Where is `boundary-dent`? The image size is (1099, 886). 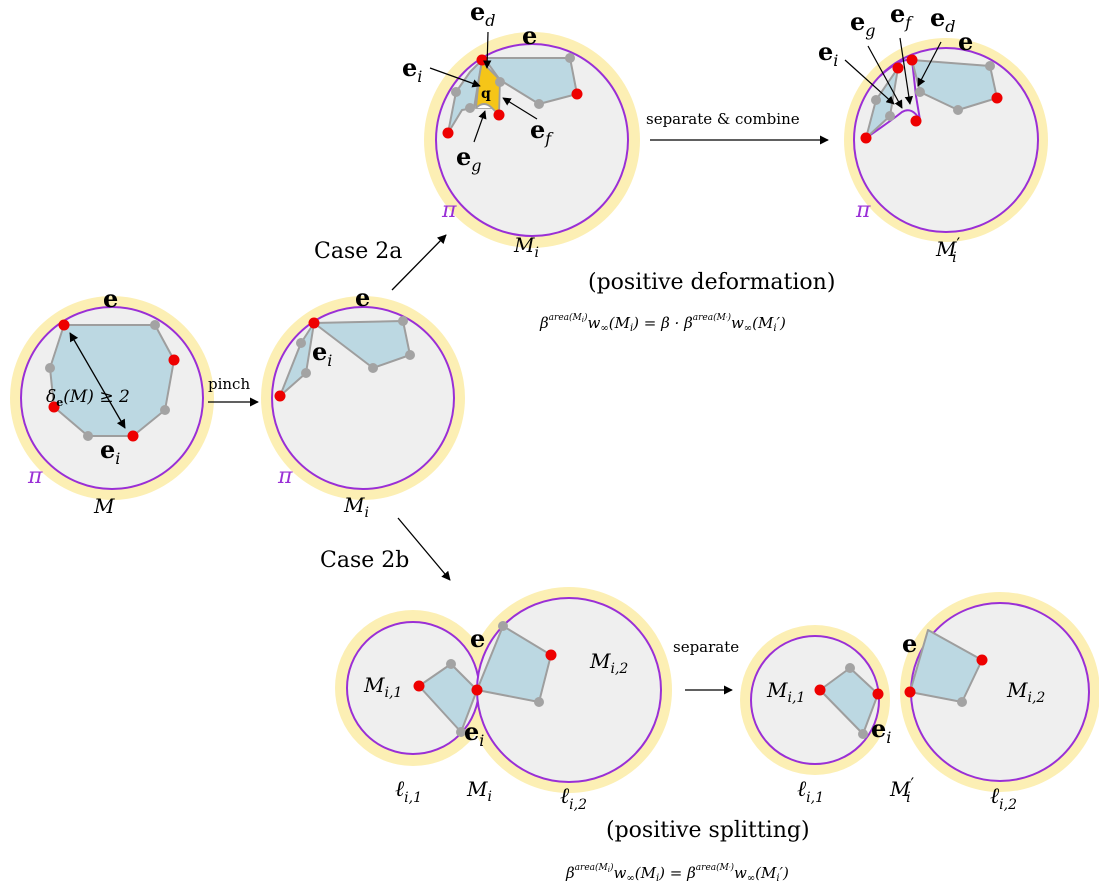 boundary-dent is located at coordinates (893, 98).